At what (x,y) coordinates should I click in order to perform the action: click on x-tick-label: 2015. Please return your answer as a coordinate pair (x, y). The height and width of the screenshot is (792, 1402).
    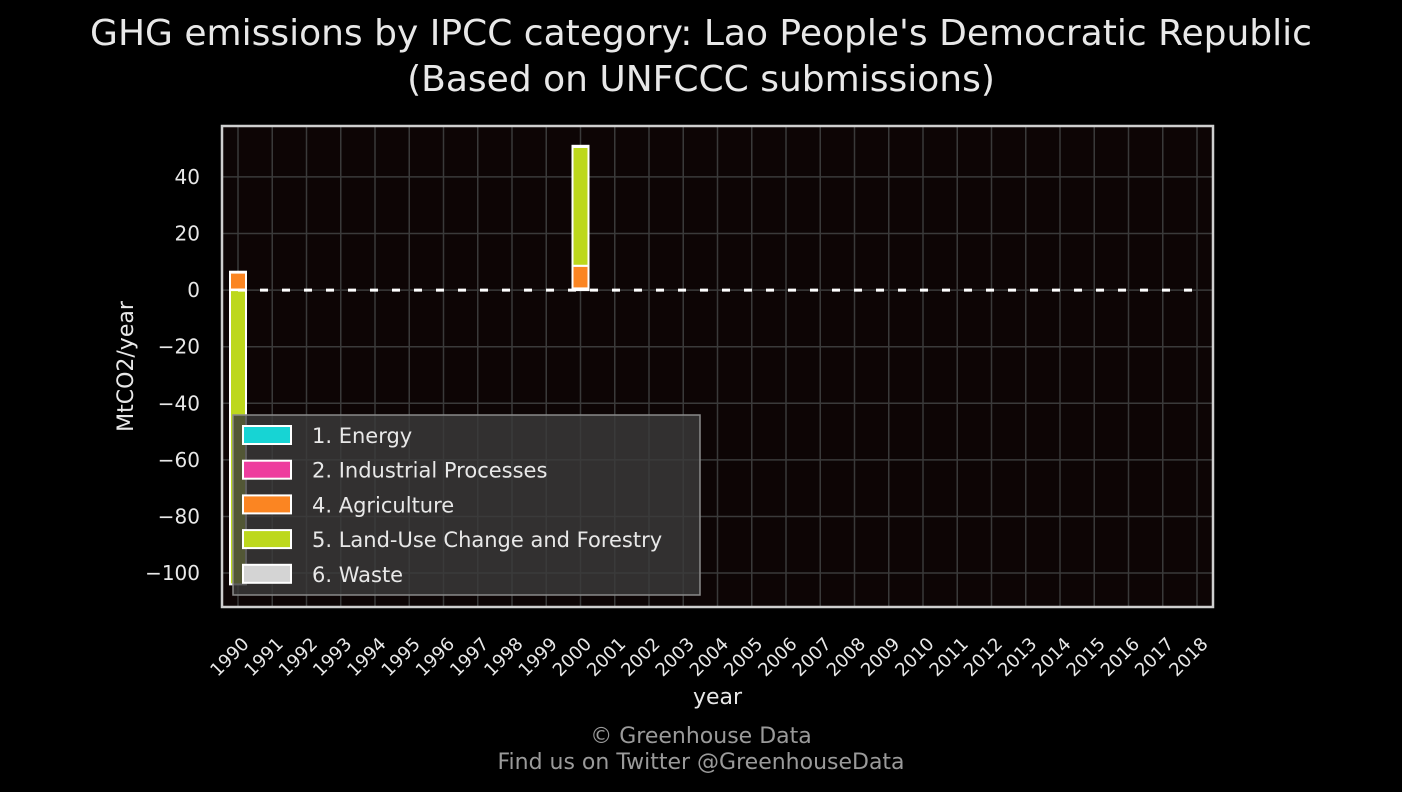
    Looking at the image, I should click on (1086, 657).